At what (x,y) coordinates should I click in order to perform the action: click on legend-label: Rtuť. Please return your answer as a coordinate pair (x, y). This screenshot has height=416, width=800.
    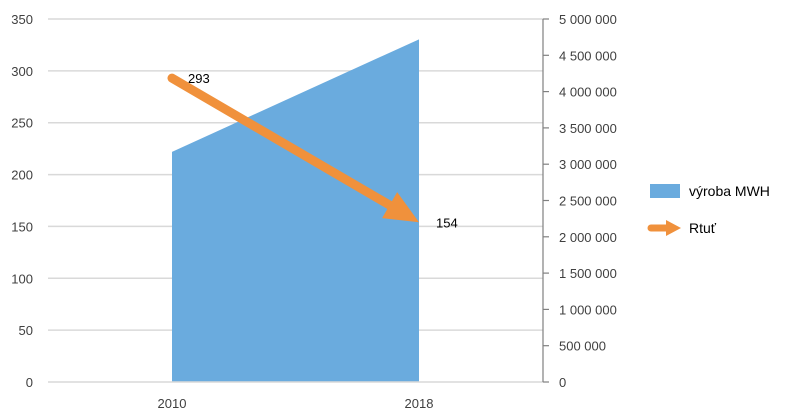
    Looking at the image, I should click on (703, 228).